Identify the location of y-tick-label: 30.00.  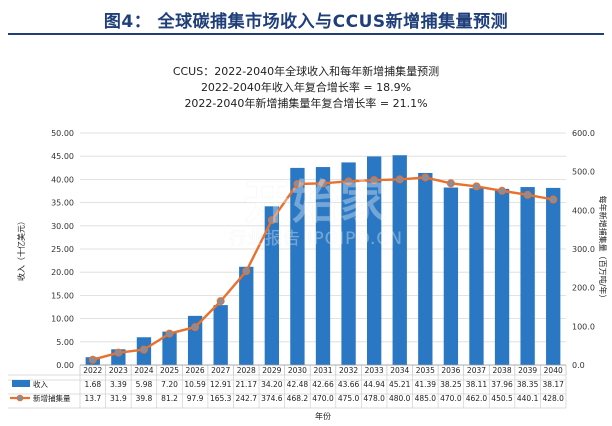
(62, 226).